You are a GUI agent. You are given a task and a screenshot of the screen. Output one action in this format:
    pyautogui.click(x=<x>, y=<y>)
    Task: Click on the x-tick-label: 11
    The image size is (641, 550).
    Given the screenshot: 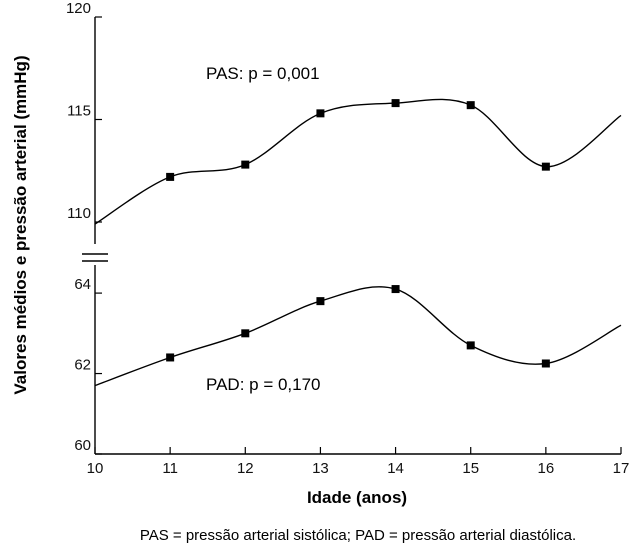 What is the action you would take?
    pyautogui.click(x=170, y=468)
    